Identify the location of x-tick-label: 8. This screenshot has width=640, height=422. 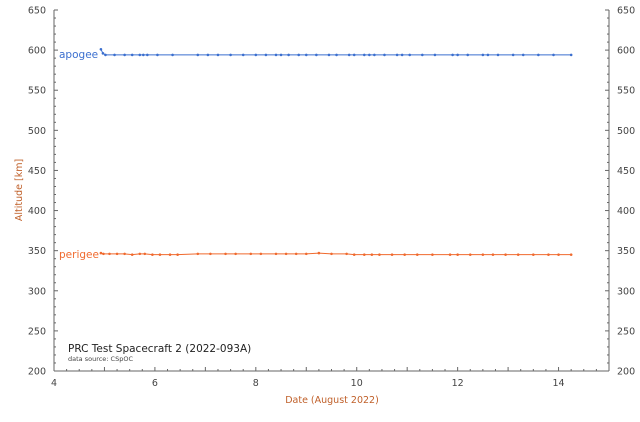
(256, 383).